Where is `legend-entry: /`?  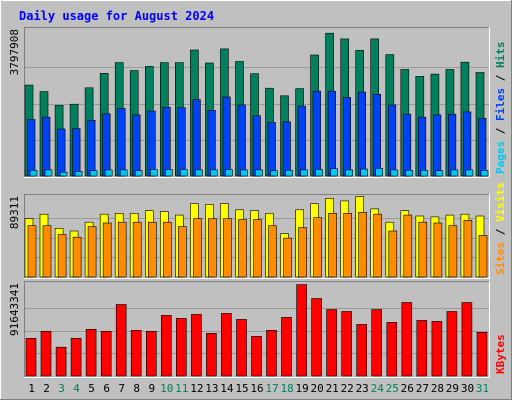
legend-entry: / is located at coordinates (500, 235).